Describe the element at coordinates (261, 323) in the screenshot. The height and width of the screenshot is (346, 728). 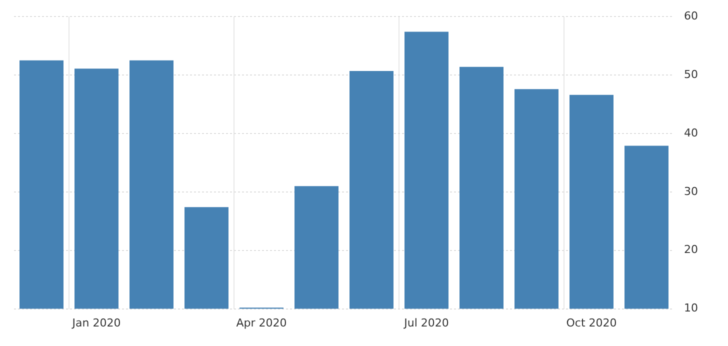
I see `x-tick-label: Apr 2020` at that location.